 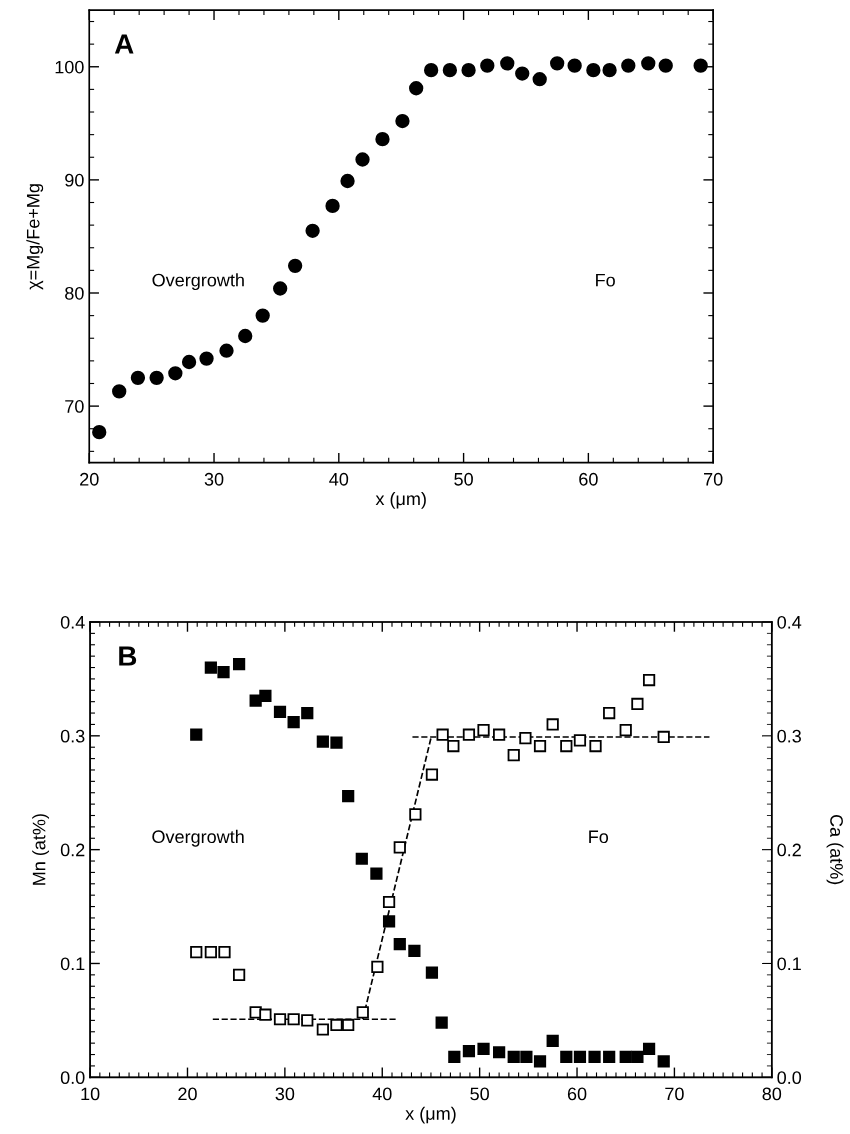 I want to click on y-tick-label: 90, so click(x=74, y=180).